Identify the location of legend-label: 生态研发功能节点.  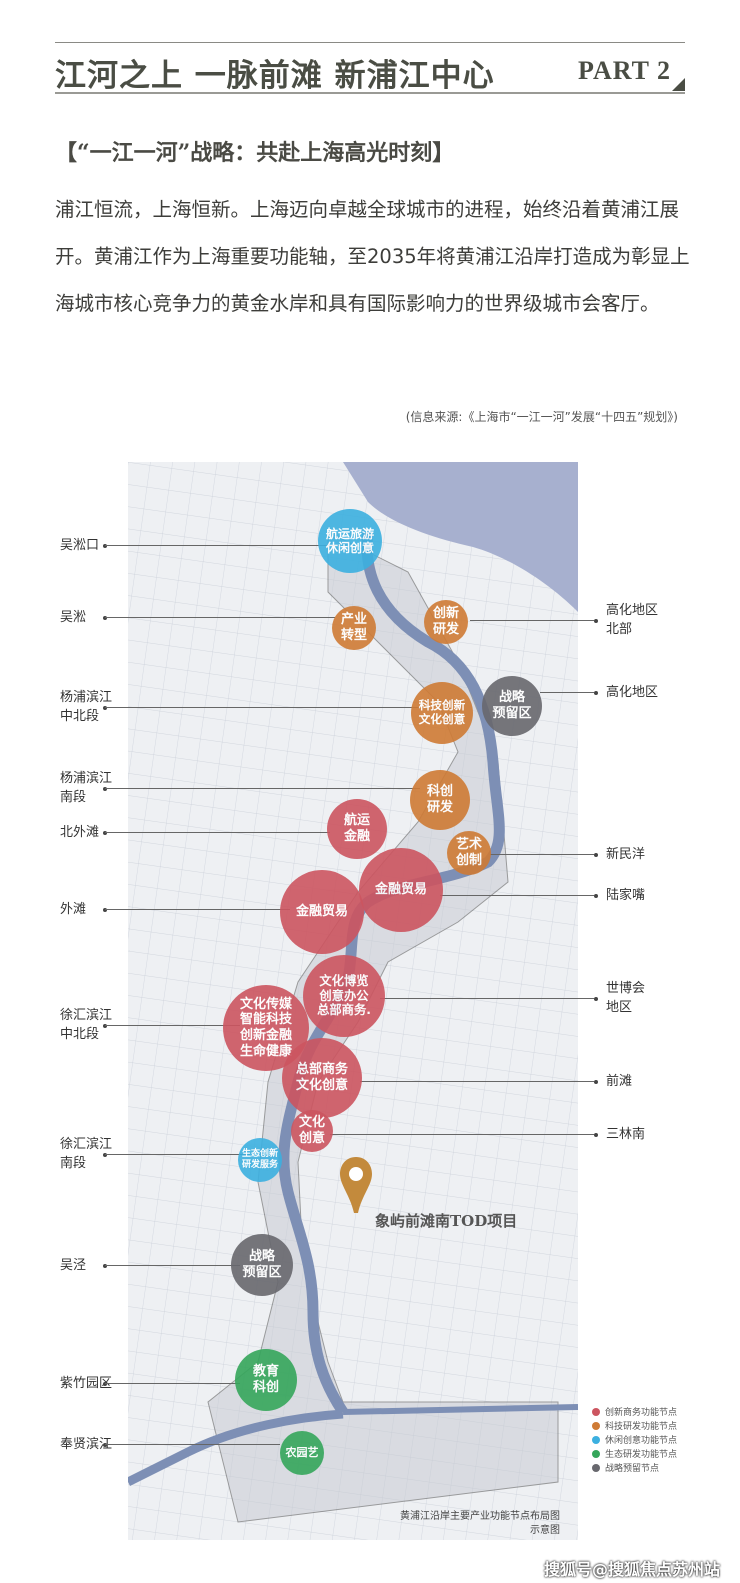
(641, 1455).